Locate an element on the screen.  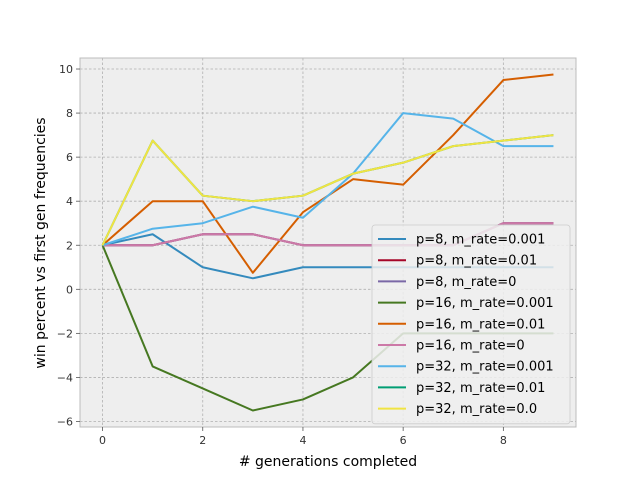
legend-label: p=8, m_rate=0.01 is located at coordinates (476, 261).